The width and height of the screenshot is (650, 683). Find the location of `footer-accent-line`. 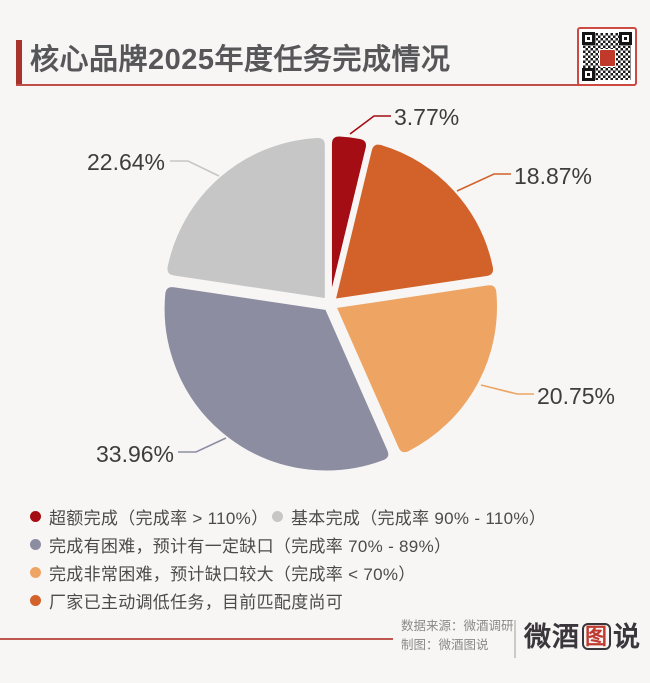

footer-accent-line is located at coordinates (196, 639).